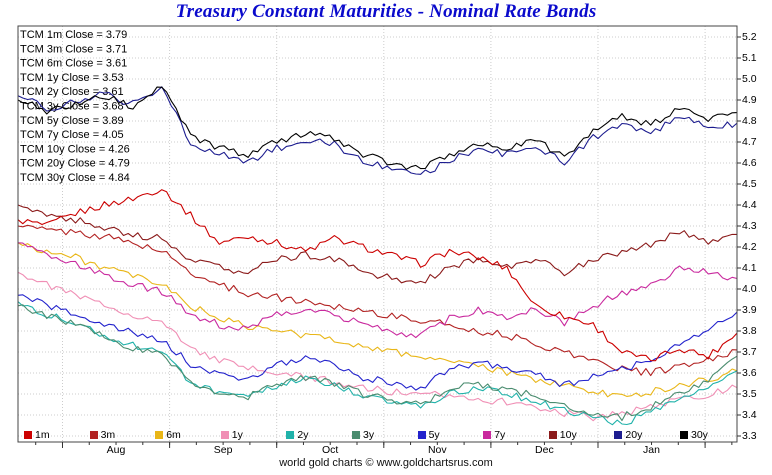  What do you see at coordinates (487, 435) in the screenshot?
I see `legend-swatch-7y-icon` at bounding box center [487, 435].